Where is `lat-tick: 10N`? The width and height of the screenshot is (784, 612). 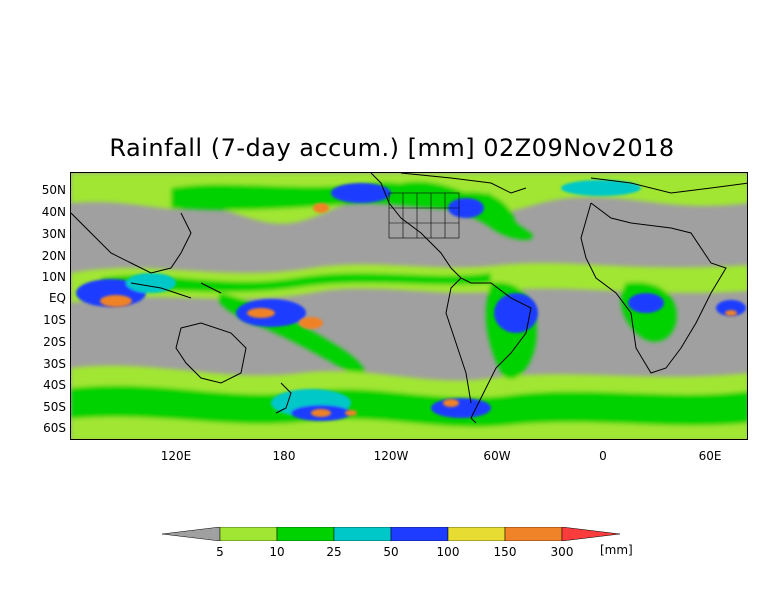
lat-tick: 10N is located at coordinates (53, 277).